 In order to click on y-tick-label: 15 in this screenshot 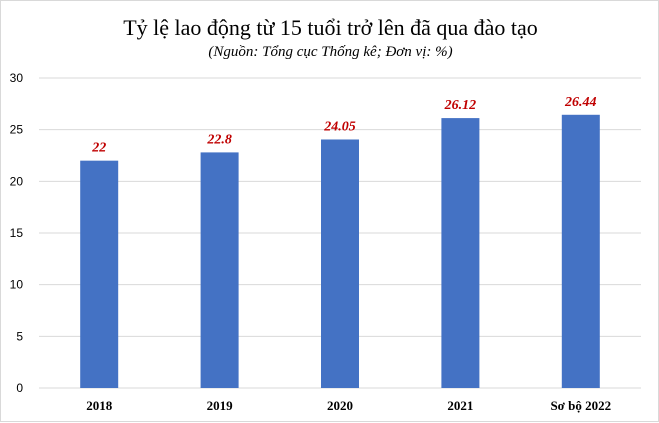, I will do `click(17, 233)`.